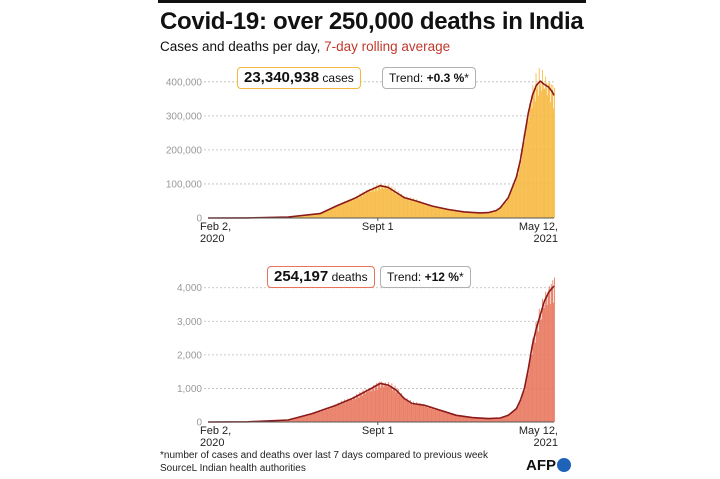  Describe the element at coordinates (378, 227) in the screenshot. I see `cases-xtick-label-line: Sept 1` at that location.